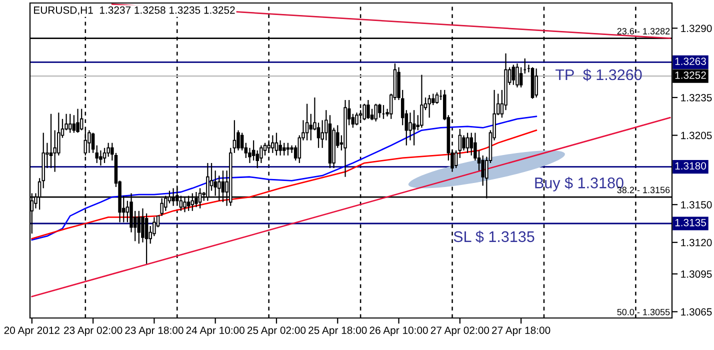 This screenshot has height=350, width=714. I want to click on x-tick-label: 24 Apr 10:00, so click(215, 331).